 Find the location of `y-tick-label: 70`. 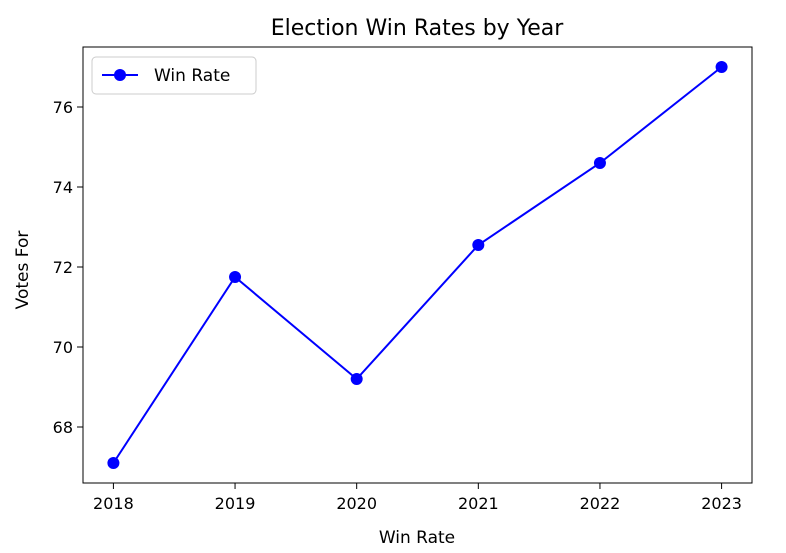

y-tick-label: 70 is located at coordinates (63, 347).